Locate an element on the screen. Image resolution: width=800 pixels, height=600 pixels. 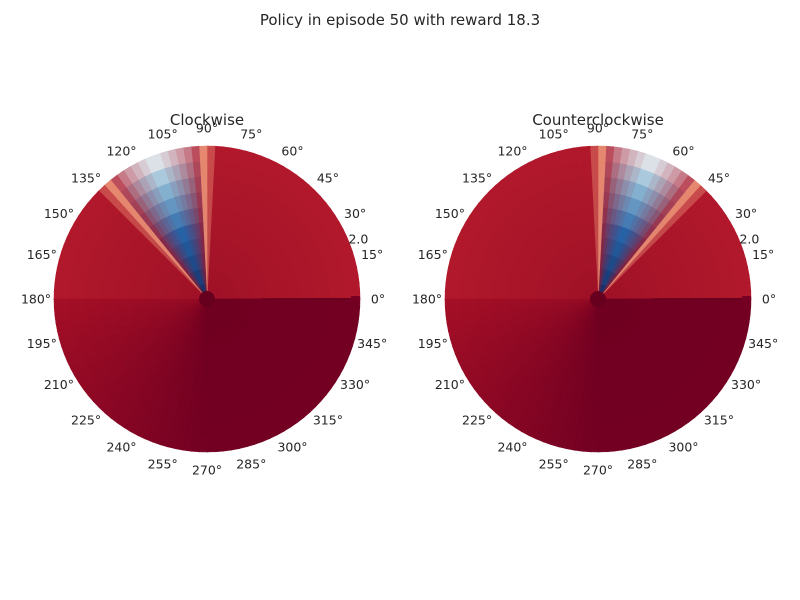
plot-title: Clockwise is located at coordinates (207, 120).